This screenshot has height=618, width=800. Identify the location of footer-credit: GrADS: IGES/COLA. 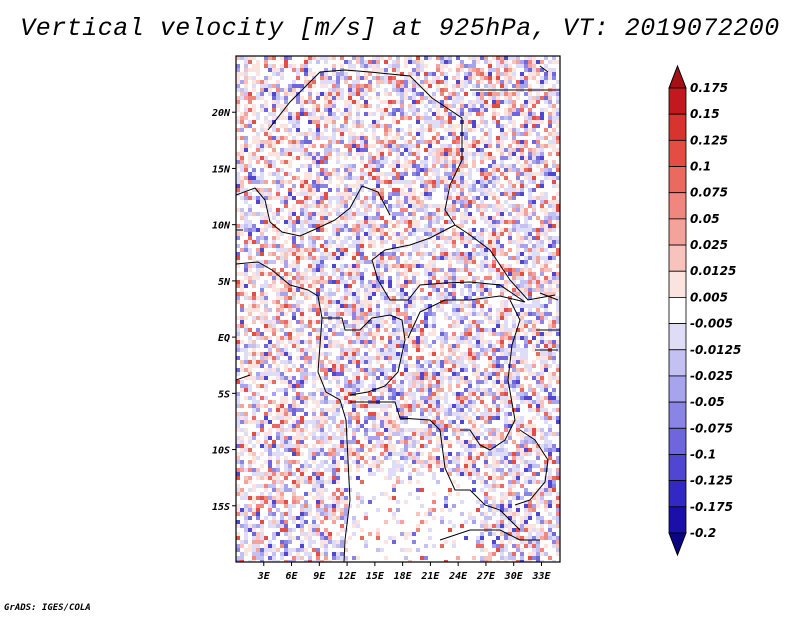
(47, 608).